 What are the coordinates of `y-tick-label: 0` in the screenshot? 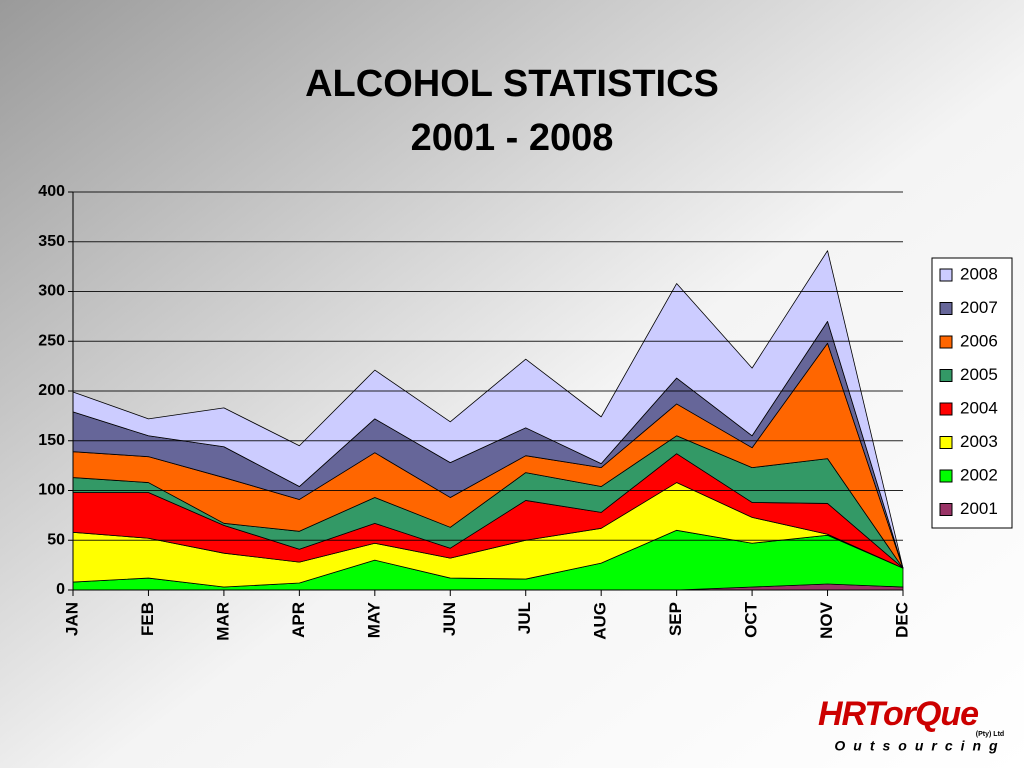 It's located at (60, 589).